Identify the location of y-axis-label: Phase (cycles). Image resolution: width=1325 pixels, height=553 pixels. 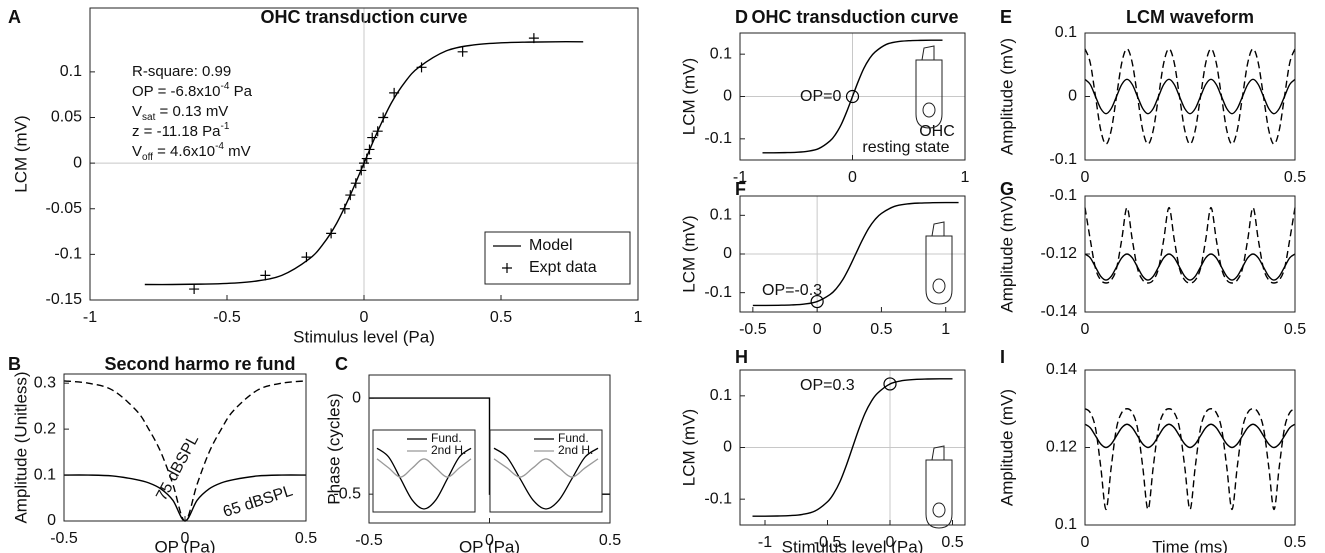
(333, 448).